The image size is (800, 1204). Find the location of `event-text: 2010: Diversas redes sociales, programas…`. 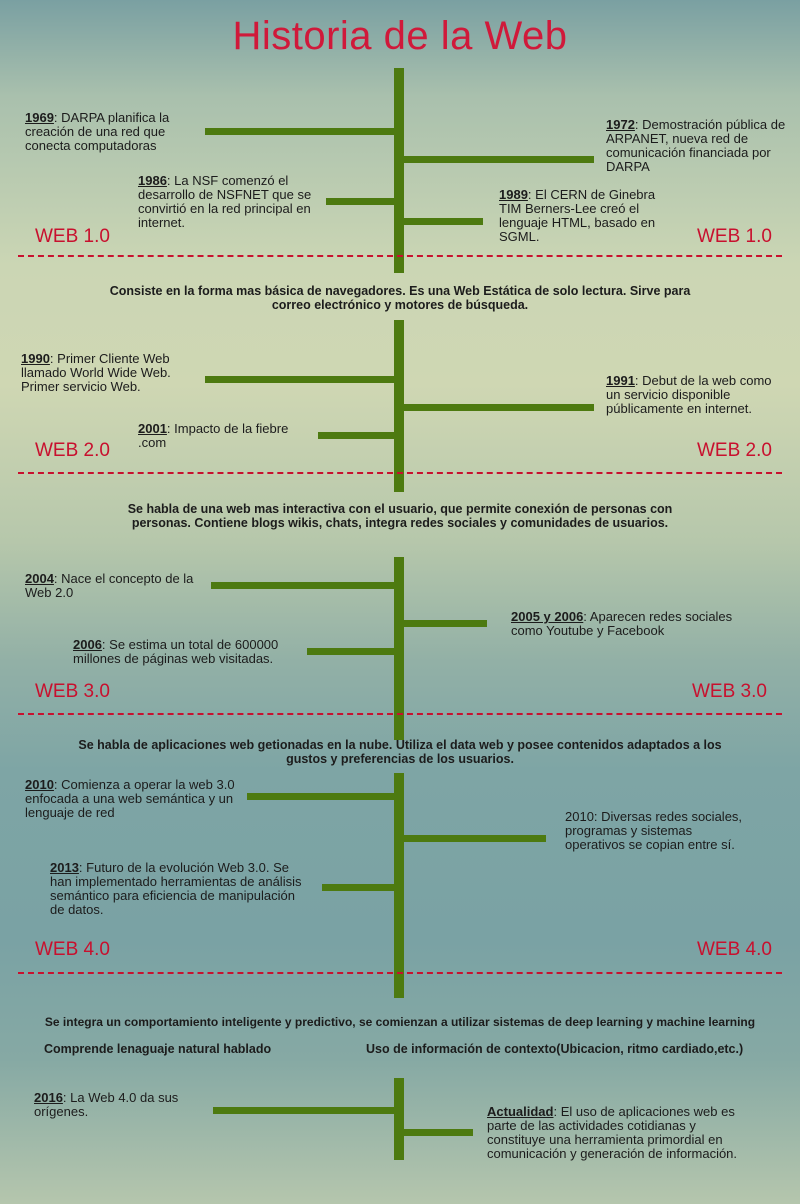

event-text: 2010: Diversas redes sociales, programas… is located at coordinates (654, 830).